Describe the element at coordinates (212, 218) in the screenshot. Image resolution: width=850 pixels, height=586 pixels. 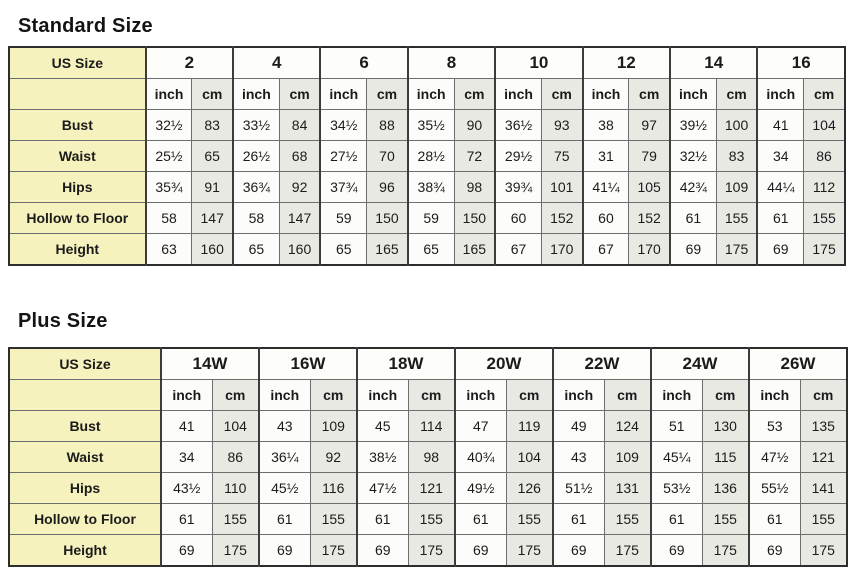
I see `cm-value-cell: 147` at that location.